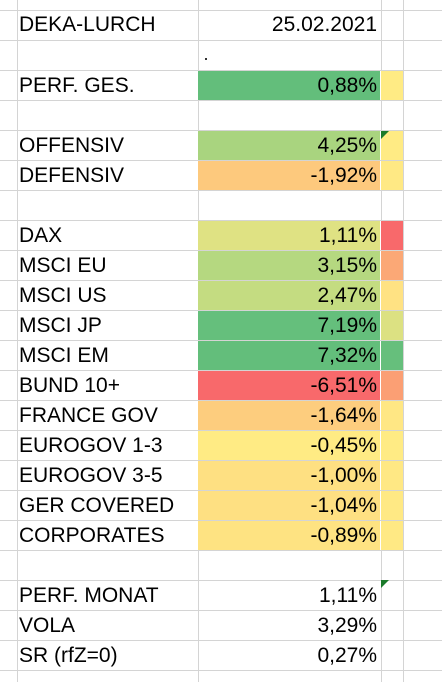  What do you see at coordinates (68, 655) in the screenshot?
I see `stats-row-label: SR (rfZ=0)` at bounding box center [68, 655].